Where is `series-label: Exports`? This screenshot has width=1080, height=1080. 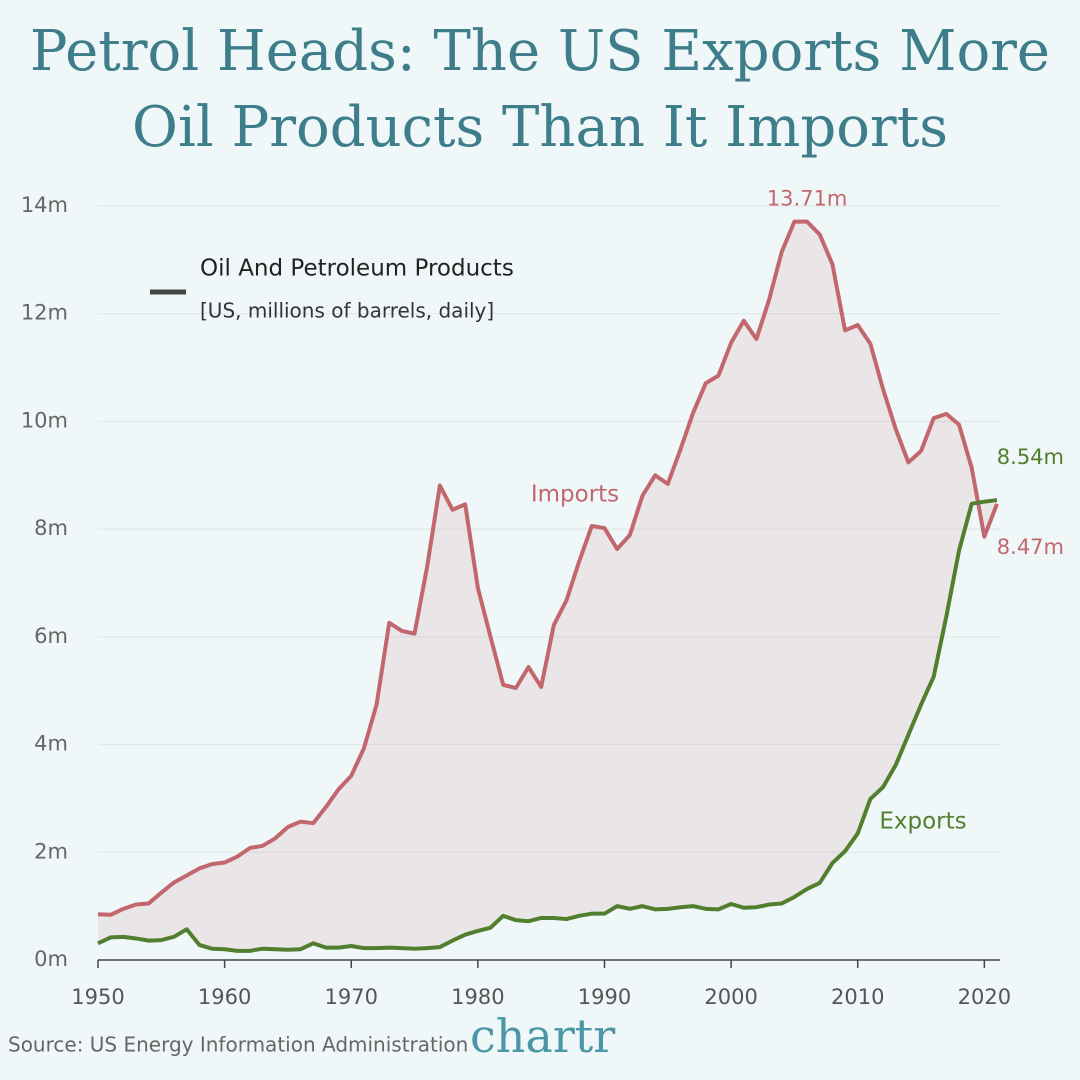
series-label: Exports is located at coordinates (922, 822).